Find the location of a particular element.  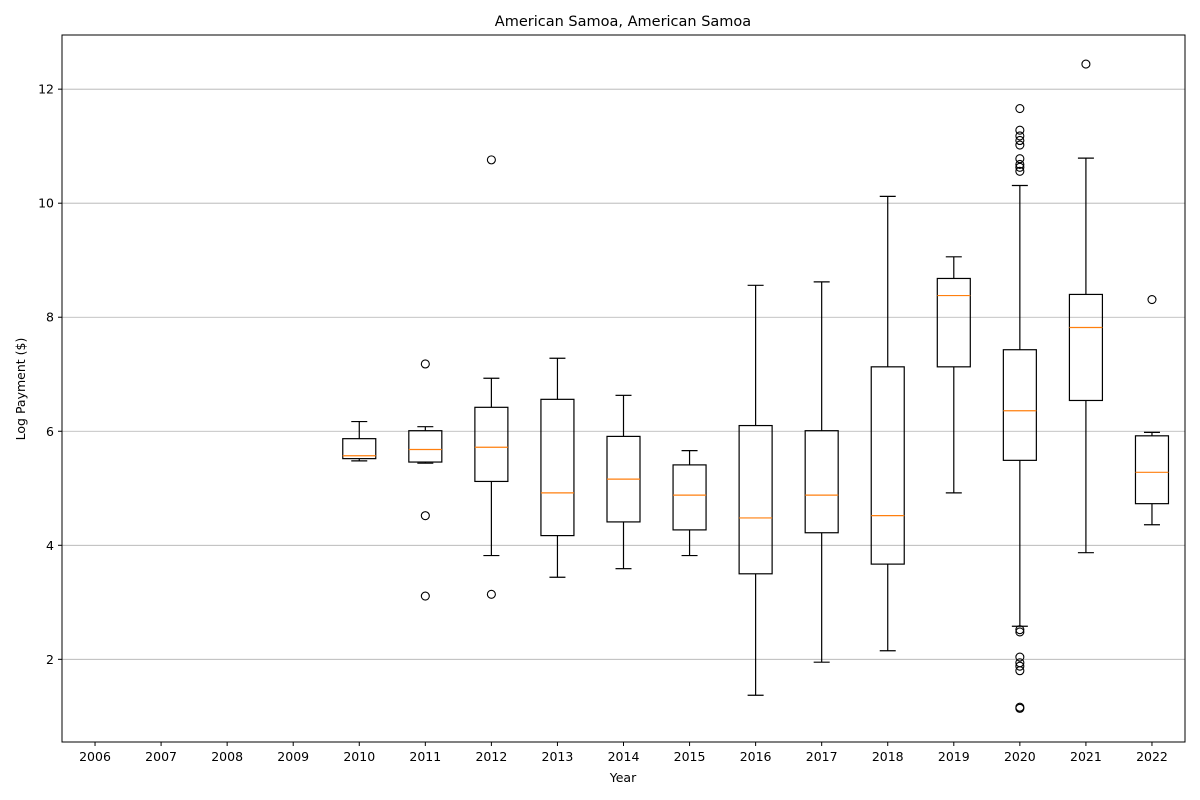

y-tick-label: 6 is located at coordinates (50, 431).